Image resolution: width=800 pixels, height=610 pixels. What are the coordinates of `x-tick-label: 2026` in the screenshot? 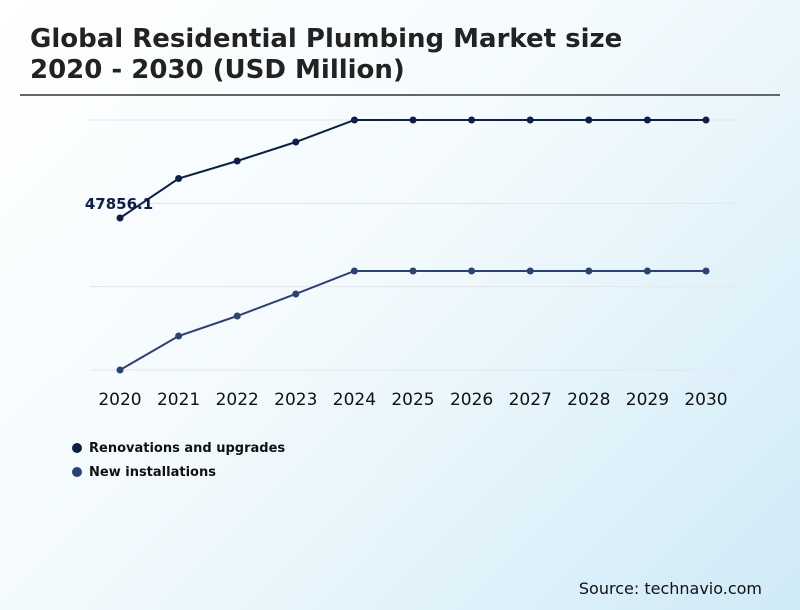 It's located at (471, 400).